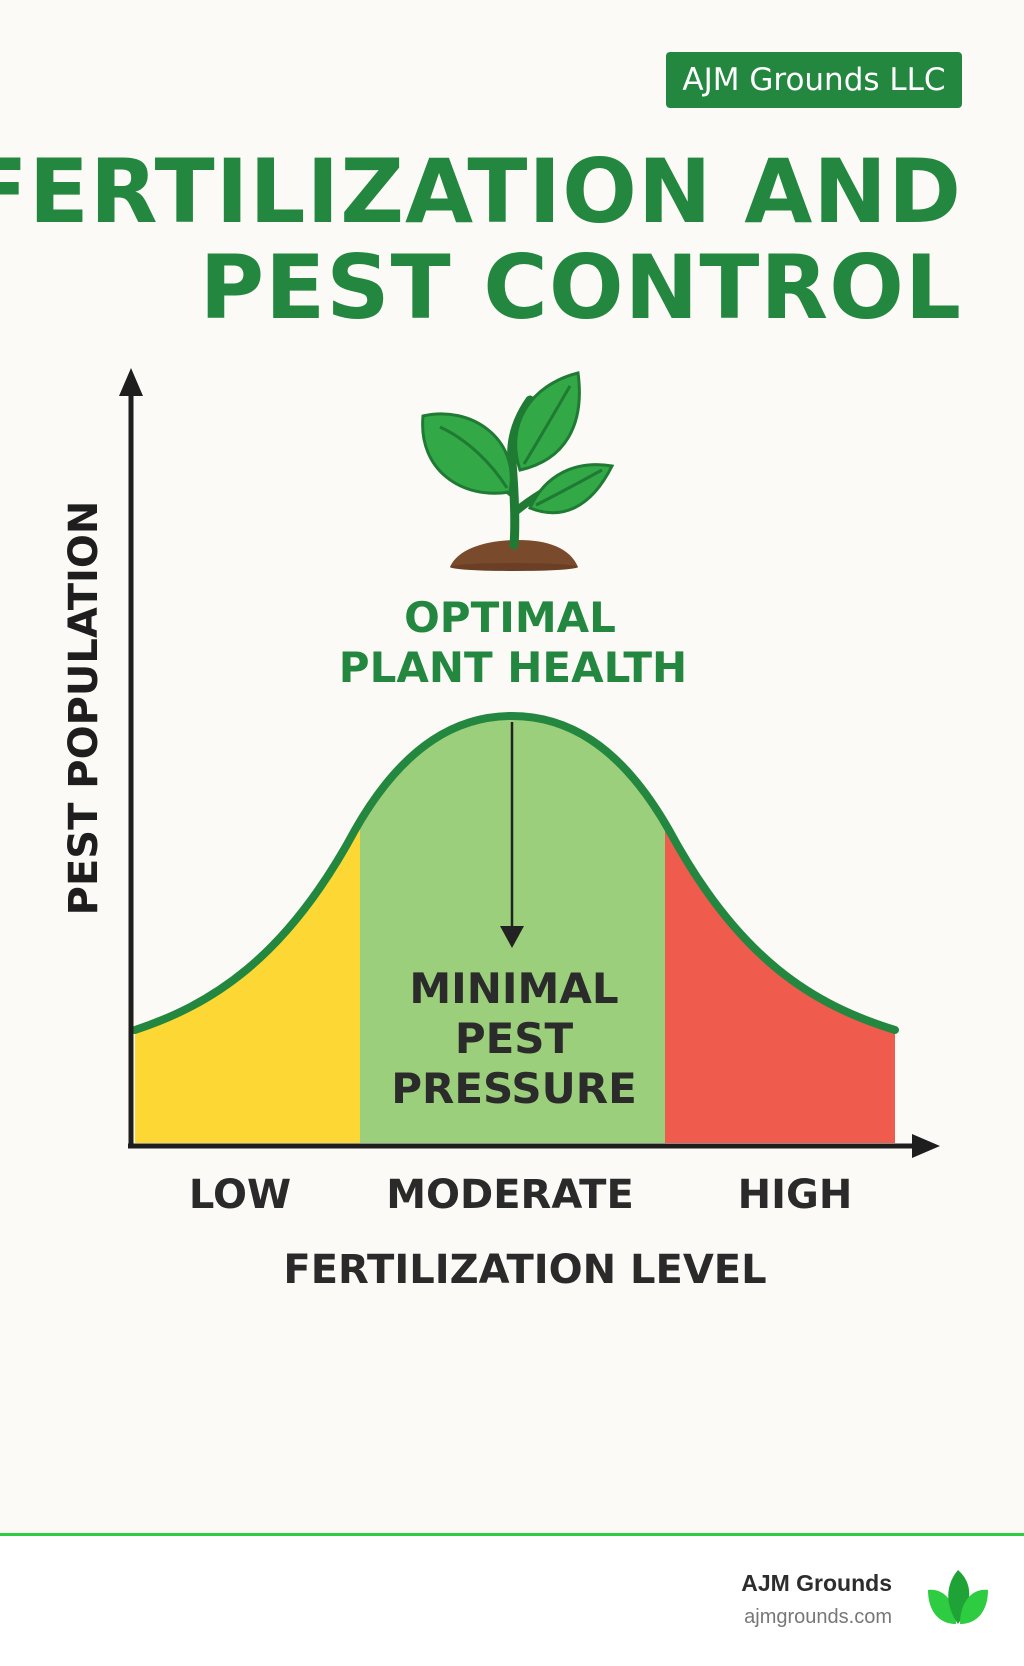 Image resolution: width=1024 pixels, height=1666 pixels. What do you see at coordinates (510, 1195) in the screenshot?
I see `x-category-moderate: MODERATE` at bounding box center [510, 1195].